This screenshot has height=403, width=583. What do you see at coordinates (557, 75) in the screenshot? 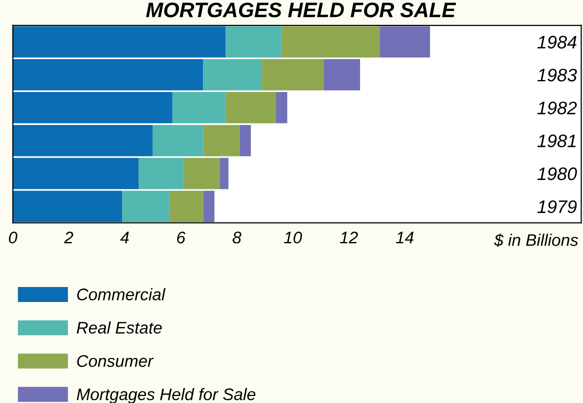
I see `y-tick-label: 1983` at bounding box center [557, 75].